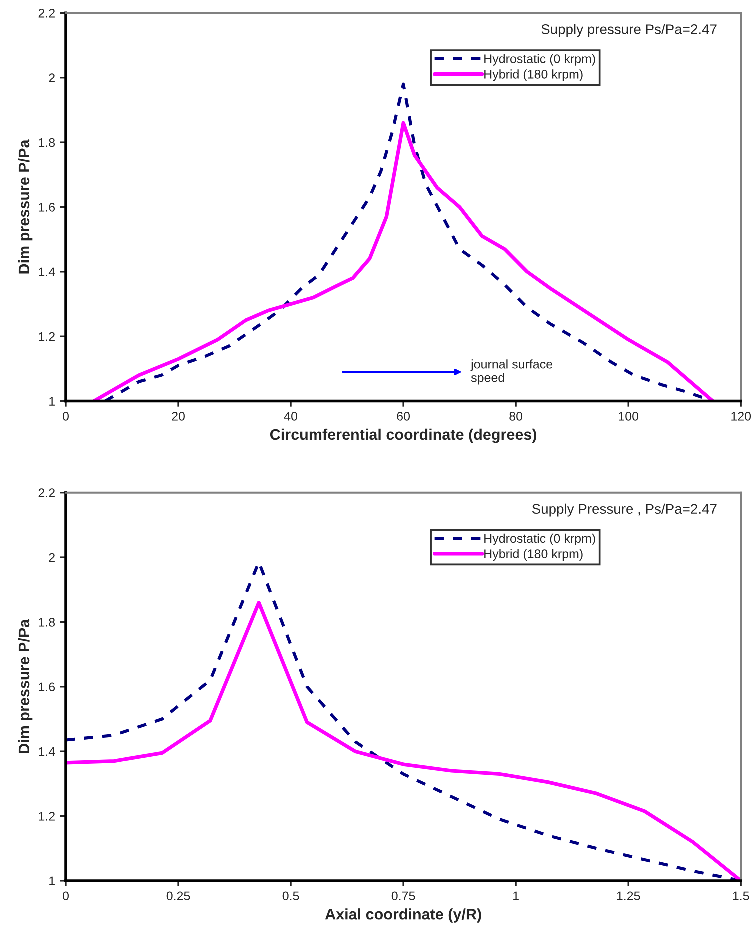  Describe the element at coordinates (742, 416) in the screenshot. I see `x-tick-label: 120` at that location.